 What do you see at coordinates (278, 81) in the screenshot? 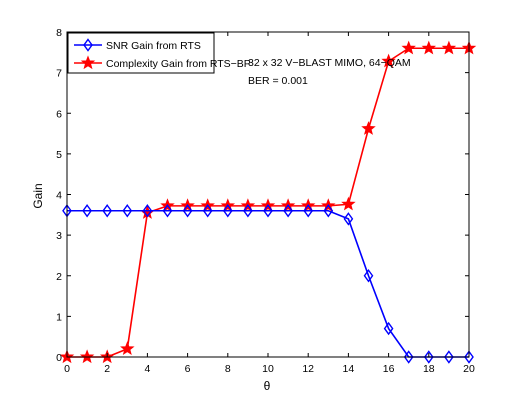
I see `annotation-ber: BER = 0.001` at bounding box center [278, 81].